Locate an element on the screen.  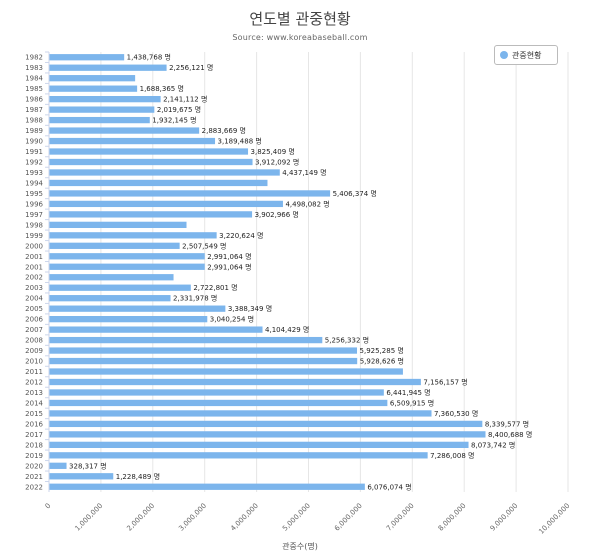
data-label: 2,019,675 명 is located at coordinates (179, 109).